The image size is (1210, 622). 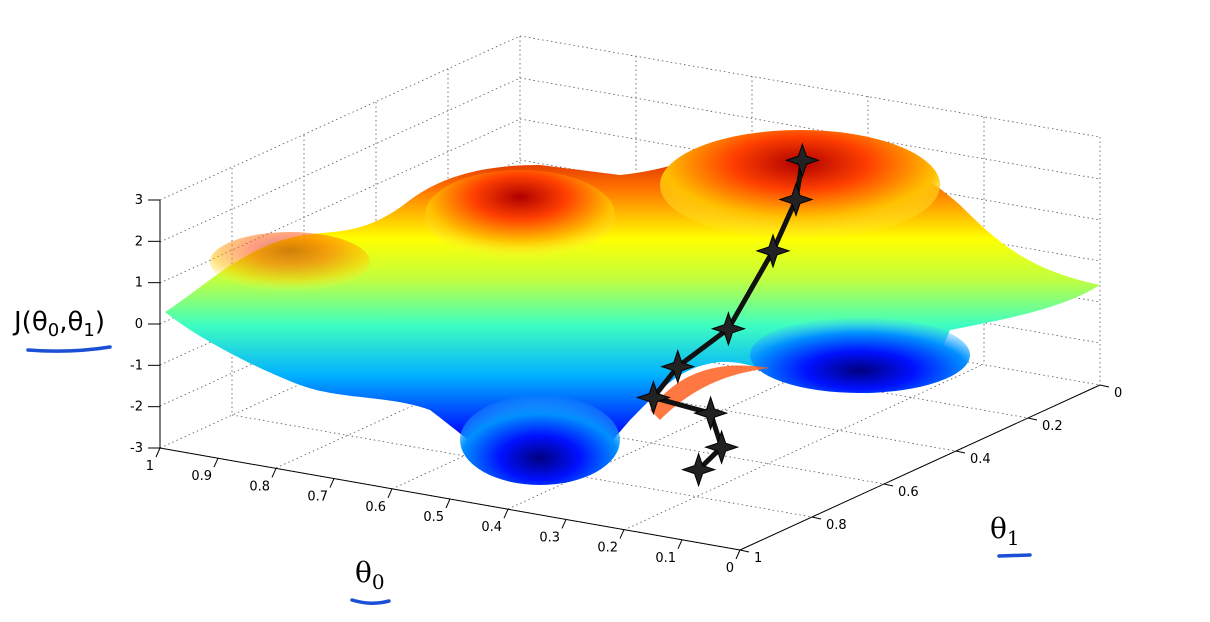 I want to click on z-tick-label: 0, so click(x=139, y=324).